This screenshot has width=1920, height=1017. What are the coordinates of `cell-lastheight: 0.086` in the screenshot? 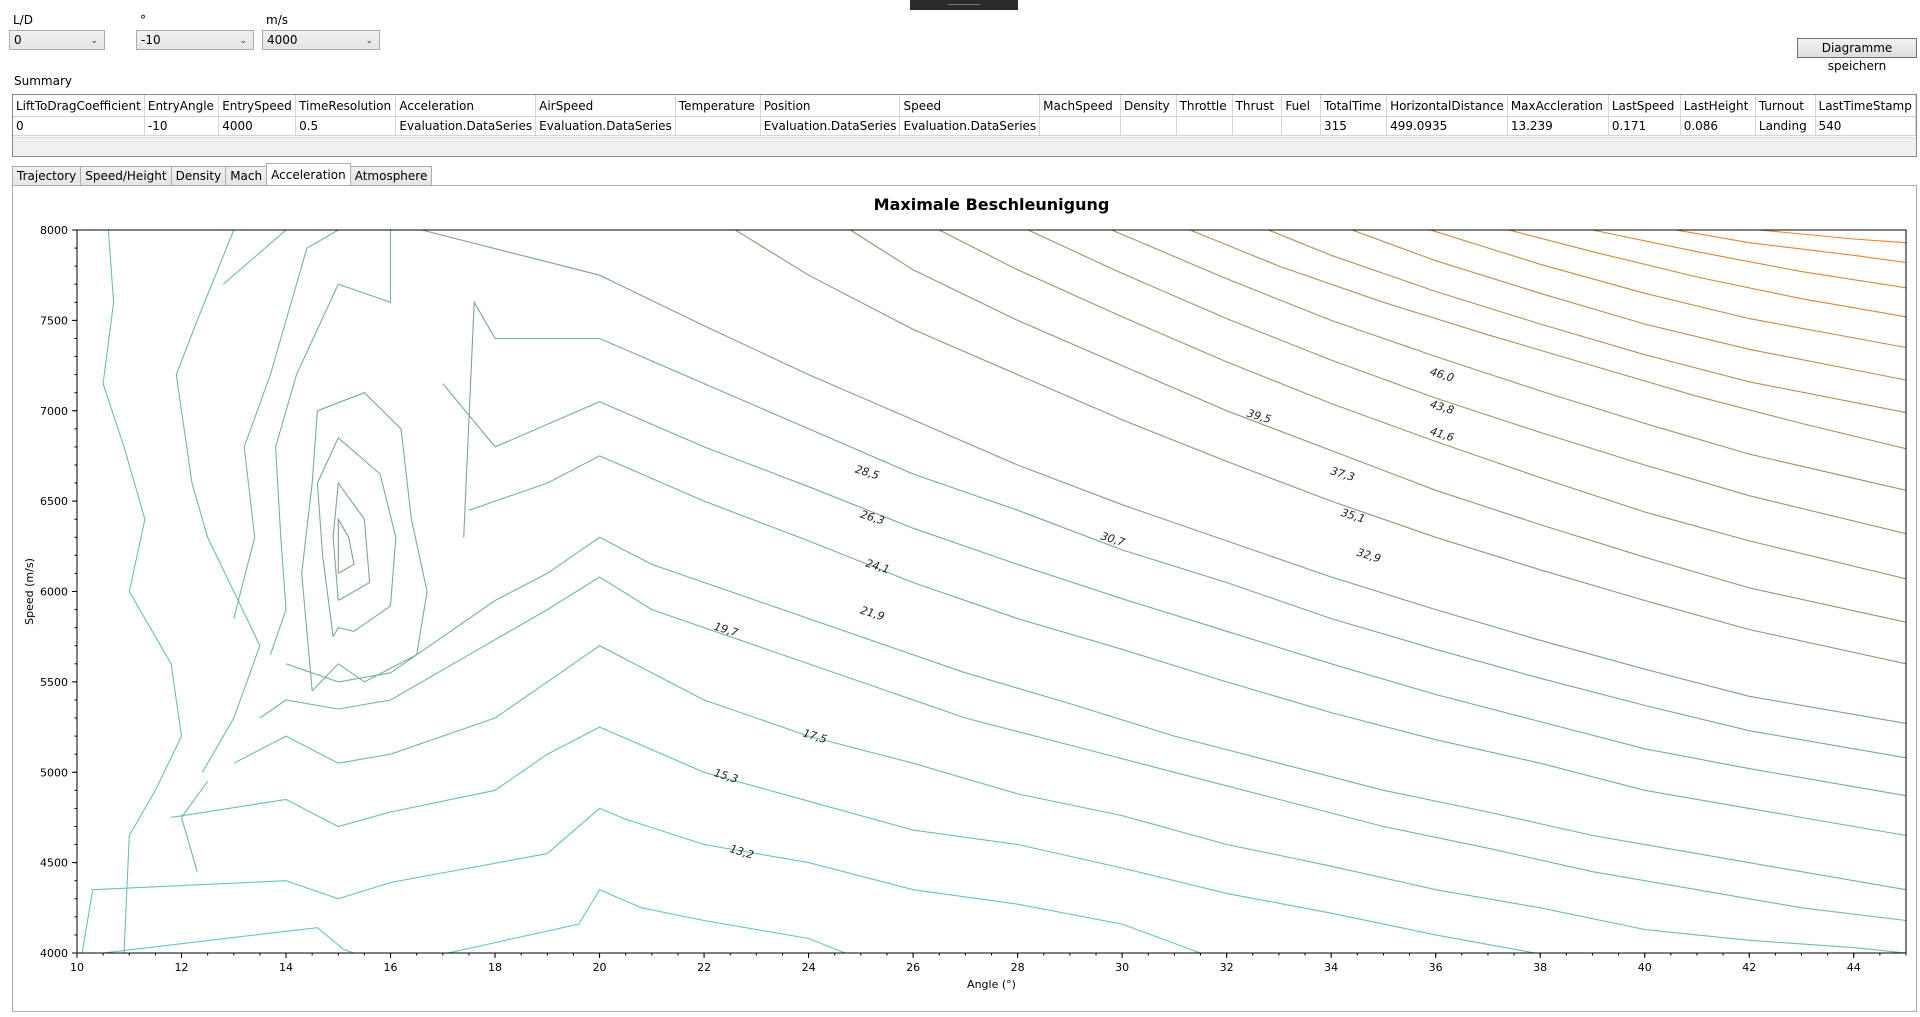 It's located at (1718, 126).